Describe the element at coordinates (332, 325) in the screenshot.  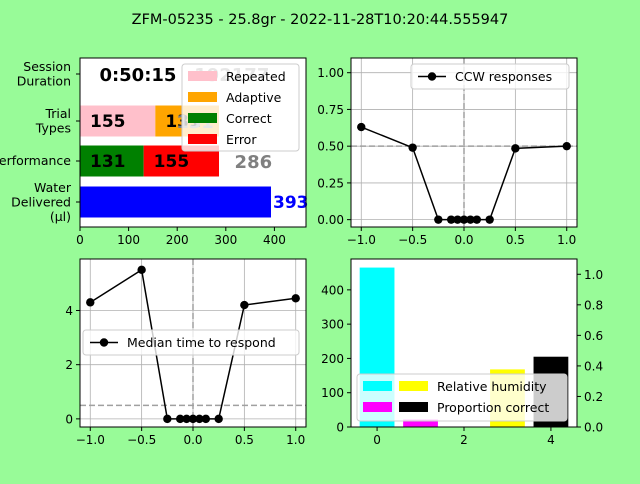
I see `y-tick-label-left: 300` at that location.